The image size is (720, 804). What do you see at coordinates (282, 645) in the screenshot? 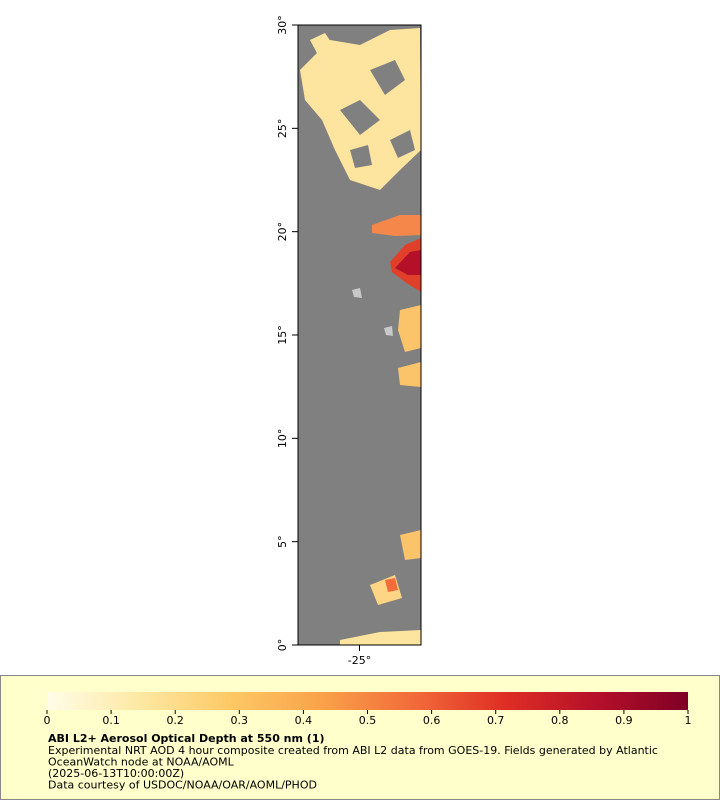
I see `y-tick-label: 0°` at bounding box center [282, 645].